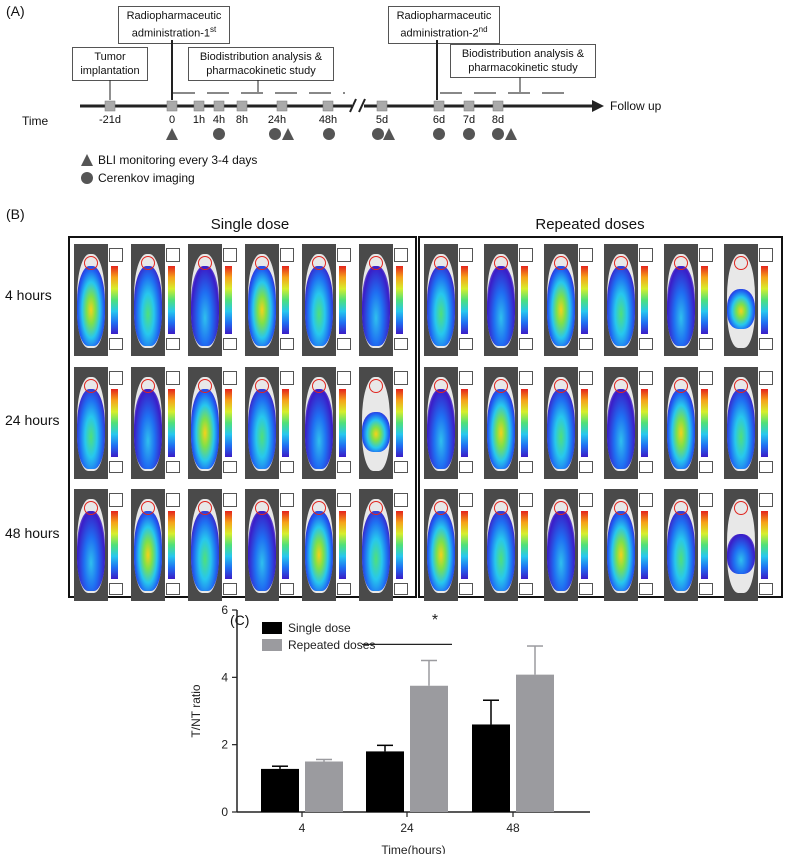 The width and height of the screenshot is (789, 854). Describe the element at coordinates (32, 533) in the screenshot. I see `row-label-48h: 48 hours` at that location.